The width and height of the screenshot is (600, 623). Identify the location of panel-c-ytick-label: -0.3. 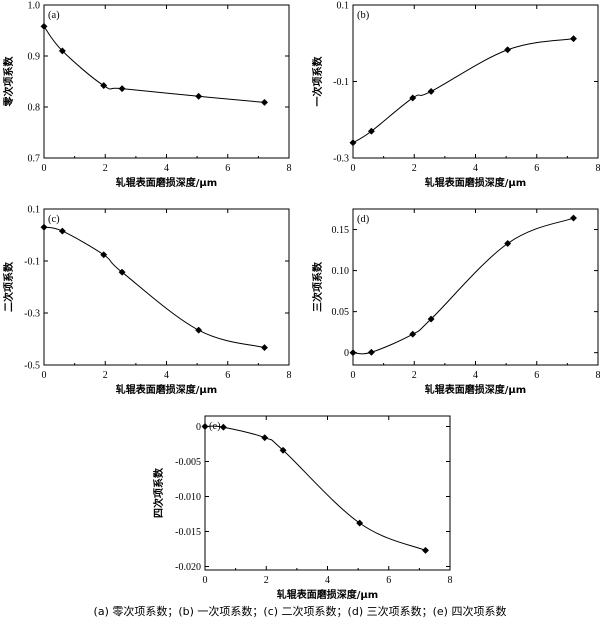
(32, 314).